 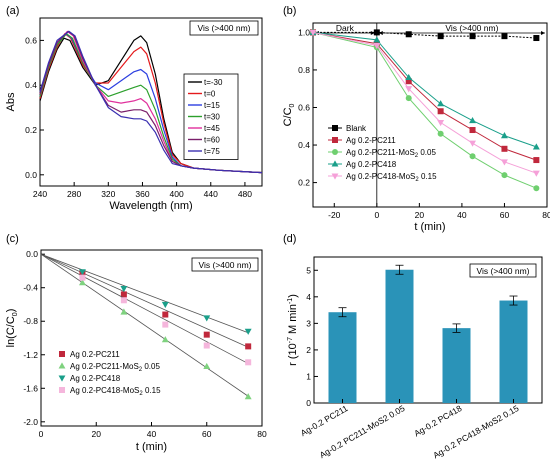 I want to click on x-tick-label: 20, so click(x=420, y=215).